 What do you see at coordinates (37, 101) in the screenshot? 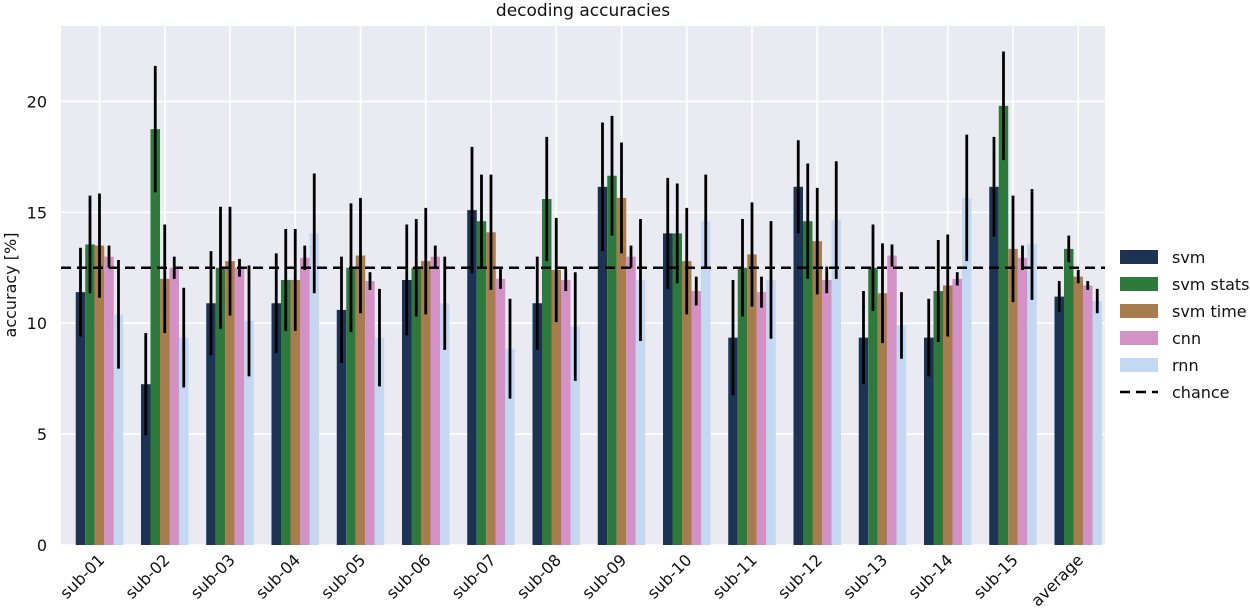
I see `y-tick-label: 20` at bounding box center [37, 101].